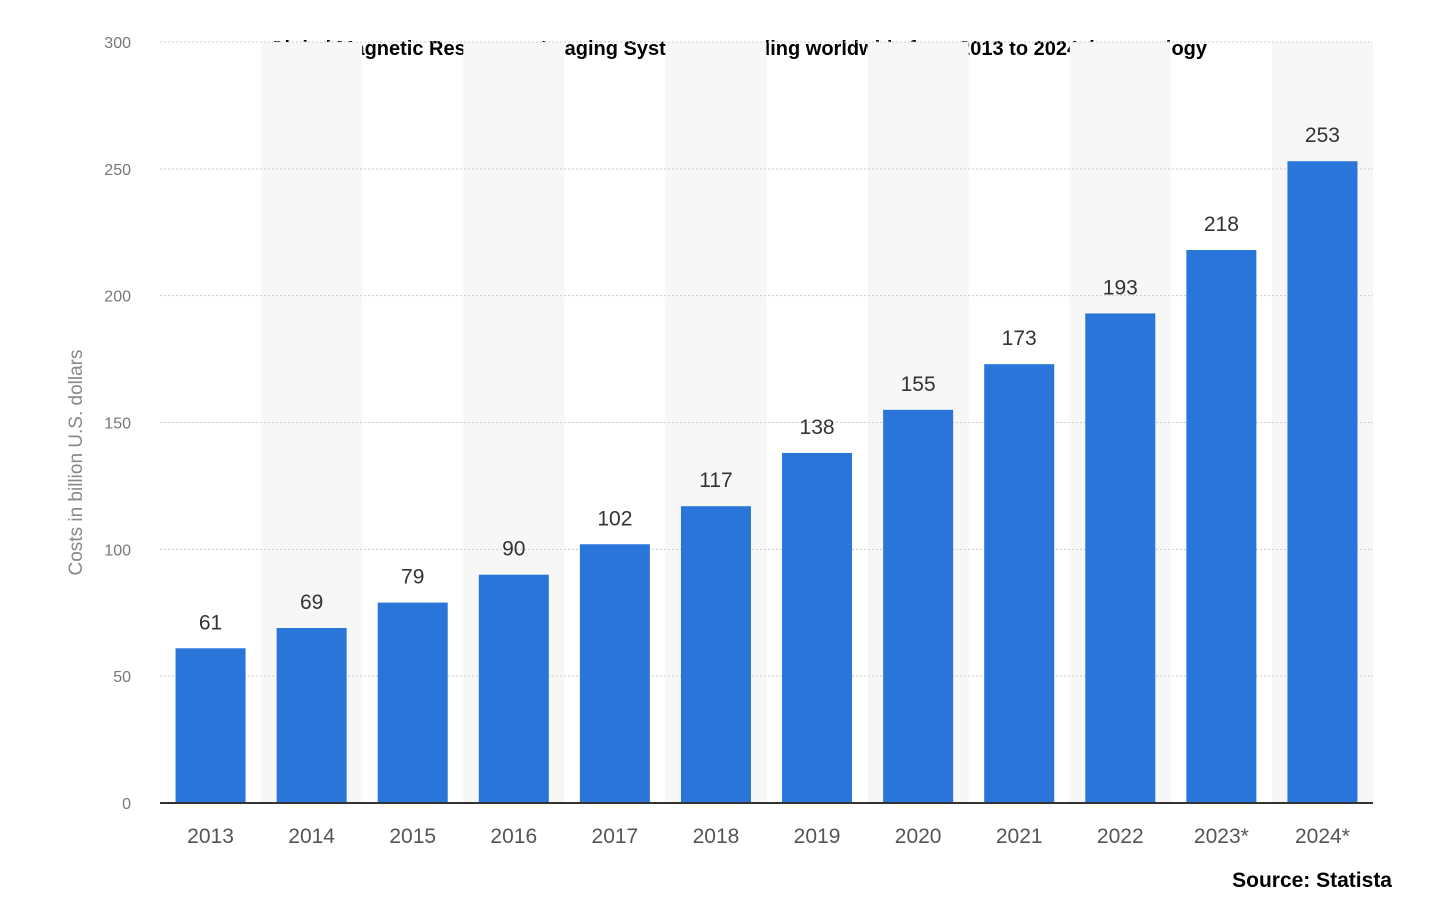  What do you see at coordinates (1019, 338) in the screenshot?
I see `data-label: 173` at bounding box center [1019, 338].